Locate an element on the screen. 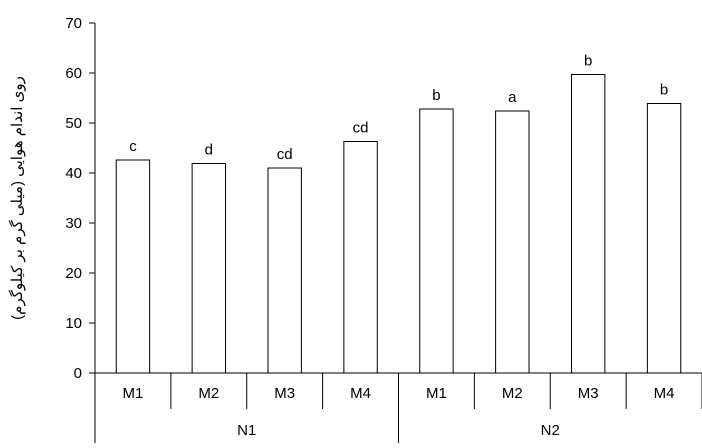 This screenshot has height=448, width=702. y-axis-title: روی اندام هوایی (میلی گرم بر کیلوگرم) is located at coordinates (17, 198).